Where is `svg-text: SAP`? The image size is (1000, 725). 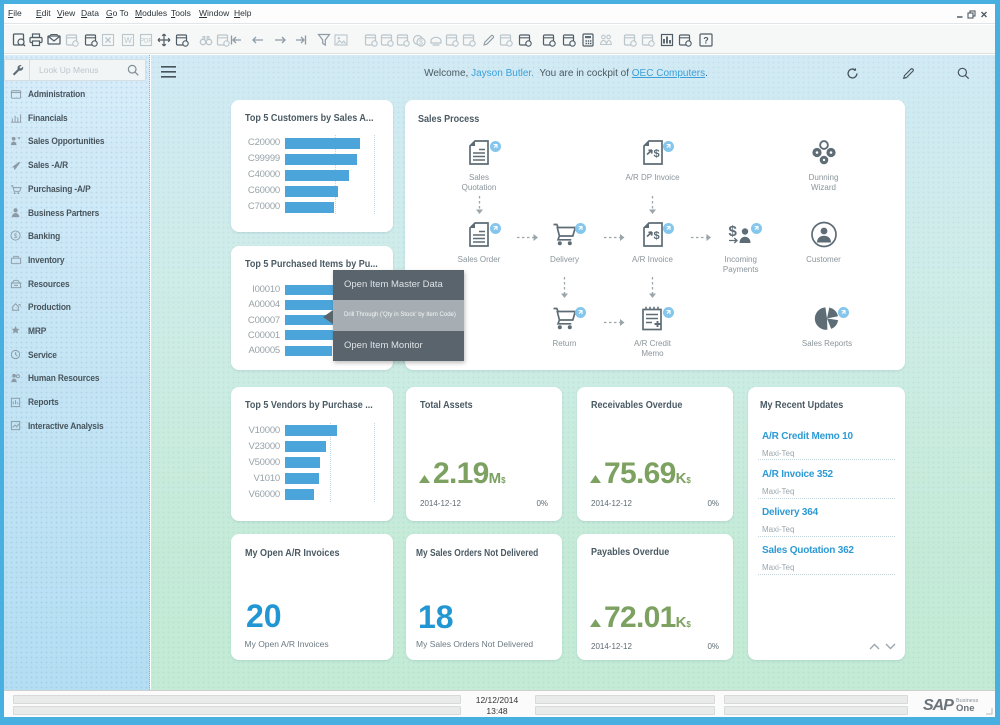 svg-text: SAP is located at coordinates (938, 705).